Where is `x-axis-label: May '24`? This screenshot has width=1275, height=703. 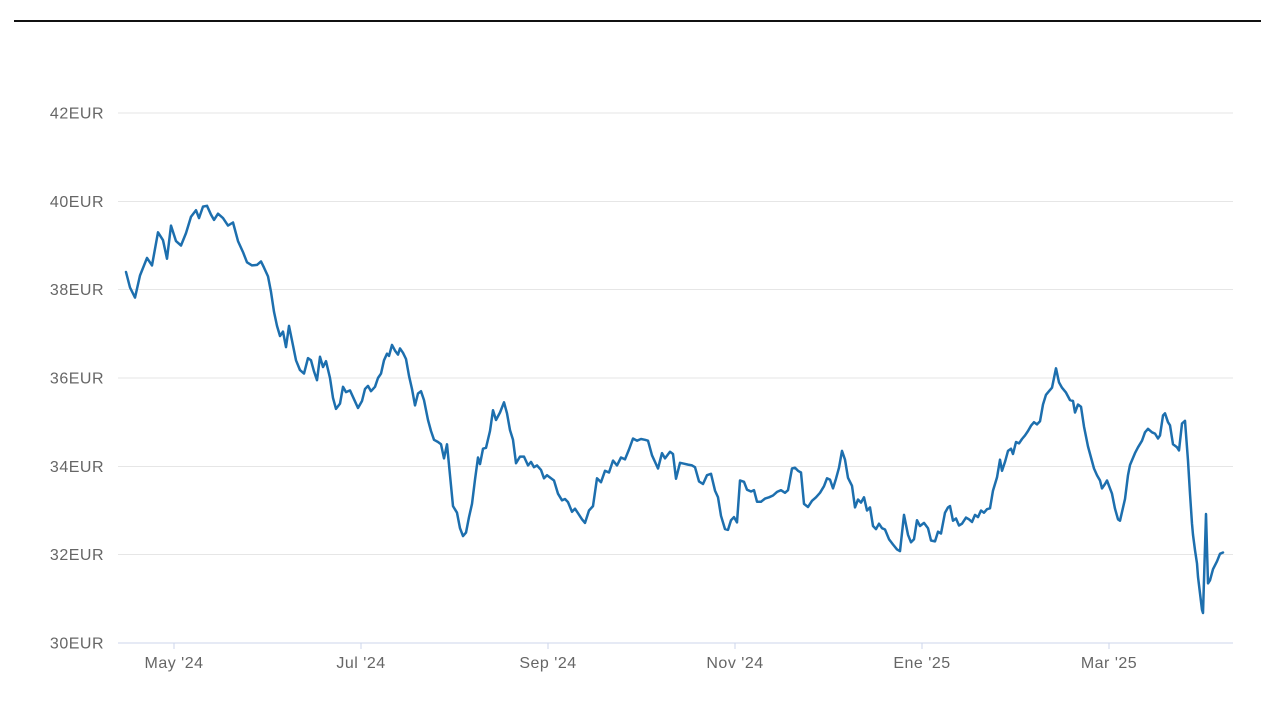 x-axis-label: May '24 is located at coordinates (173, 663).